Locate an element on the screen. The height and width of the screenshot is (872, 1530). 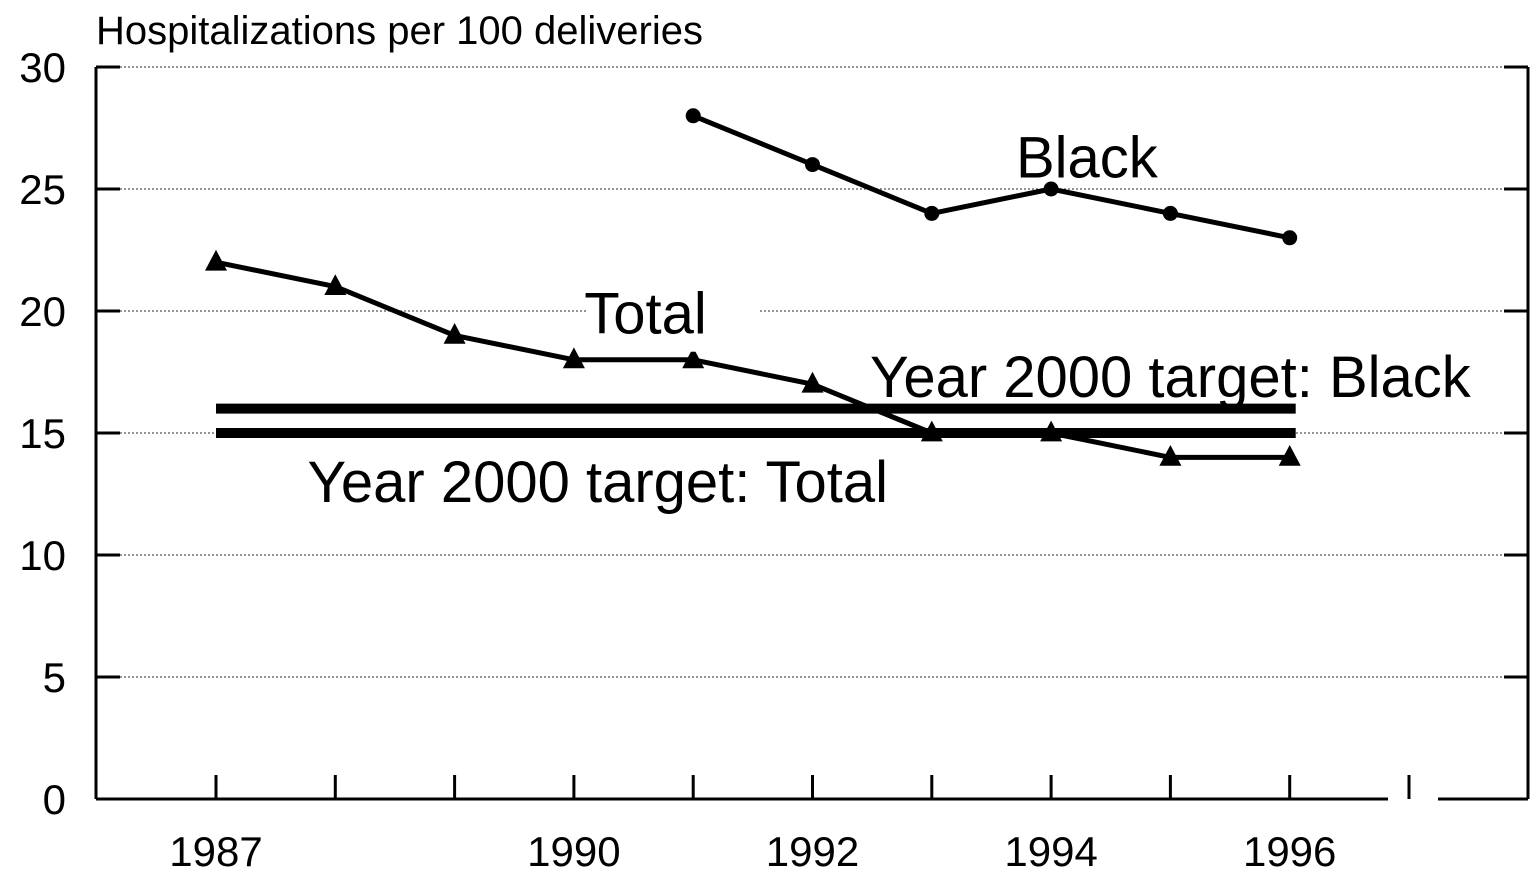
series-line-black is located at coordinates (991, 177).